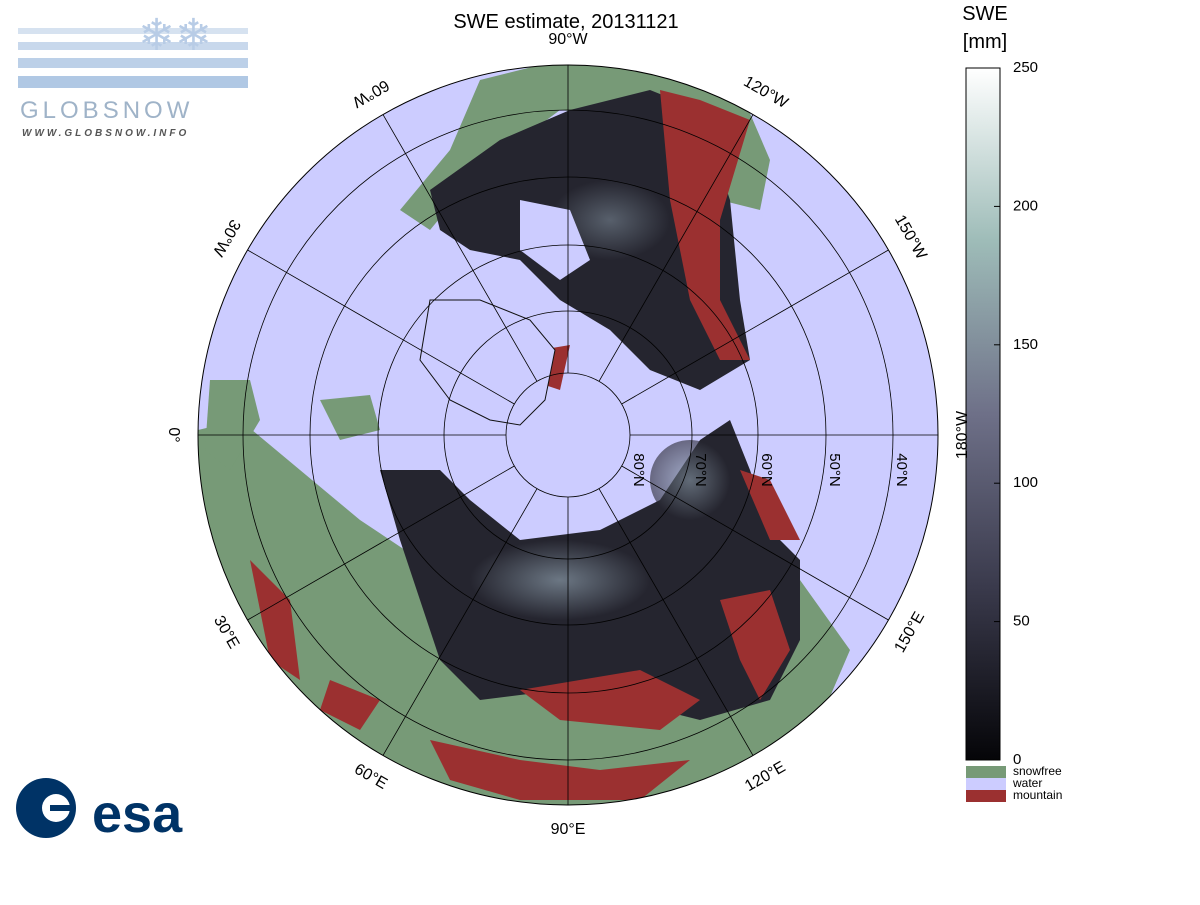 This screenshot has width=1200, height=905. I want to click on colorbar-label: [mm], so click(985, 42).